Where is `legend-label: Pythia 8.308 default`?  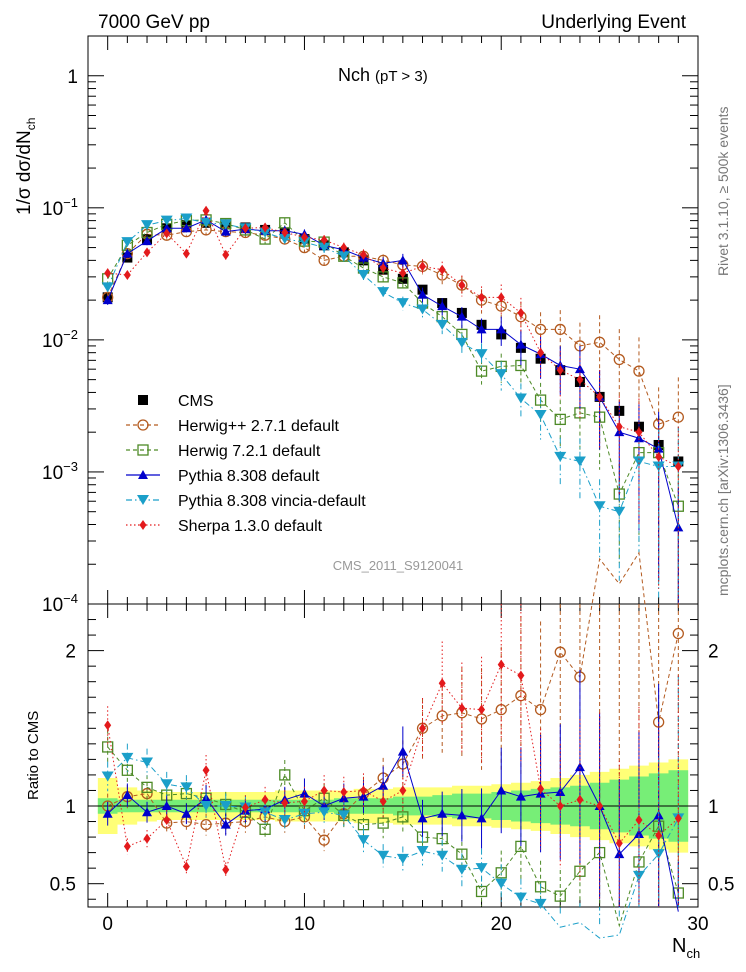
legend-label: Pythia 8.308 default is located at coordinates (249, 476).